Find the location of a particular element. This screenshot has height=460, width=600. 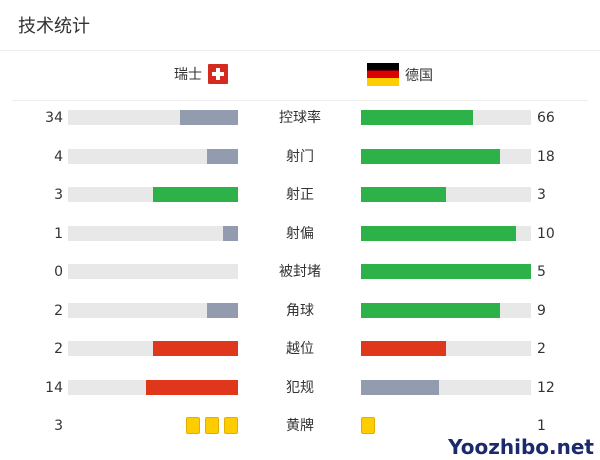

stat-row: 14 犯规 12 is located at coordinates (300, 388).